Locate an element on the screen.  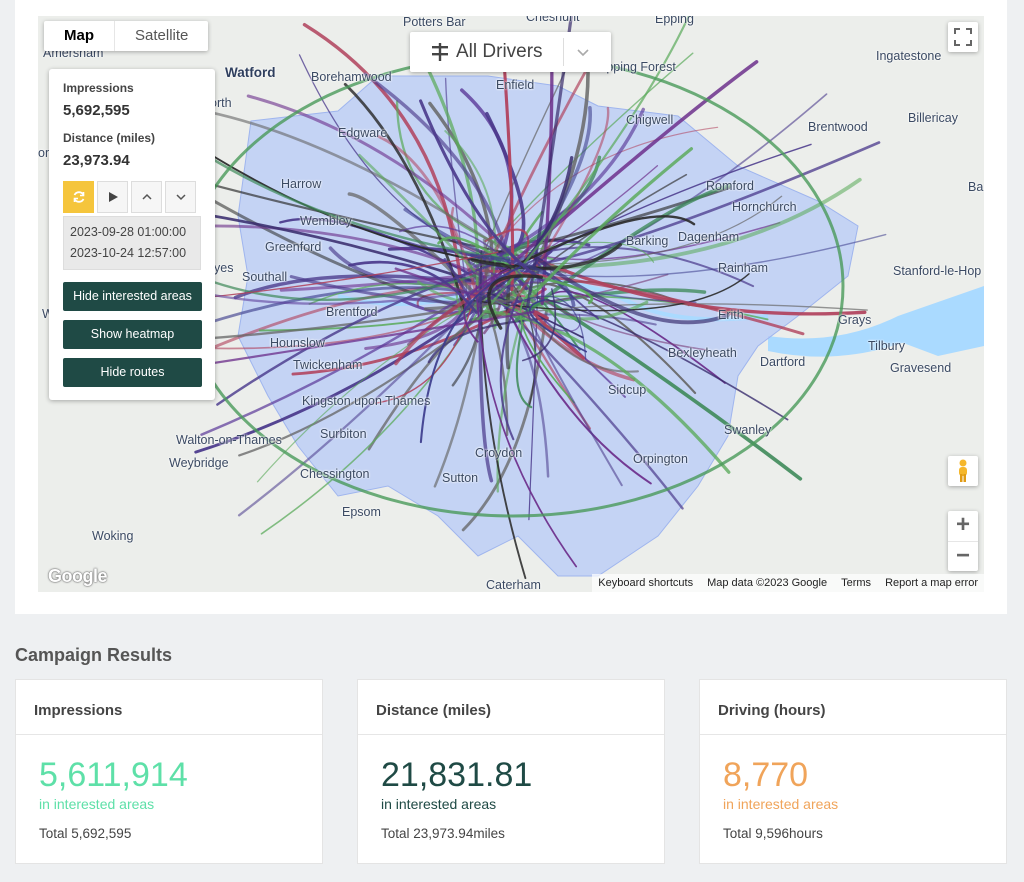
drivers-selector: All Drivers is located at coordinates (510, 52).